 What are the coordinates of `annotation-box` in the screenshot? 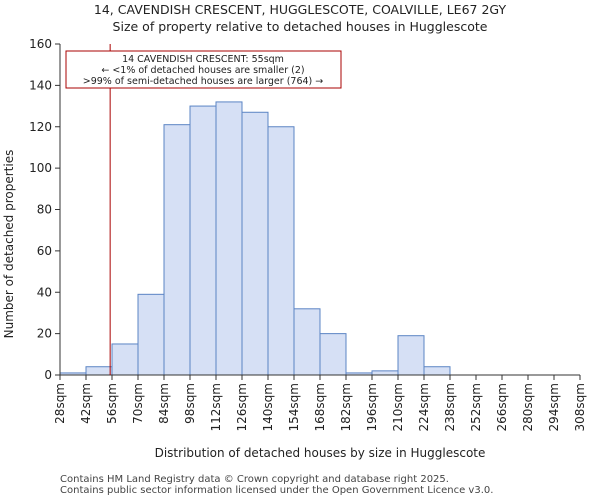 It's located at (203, 69).